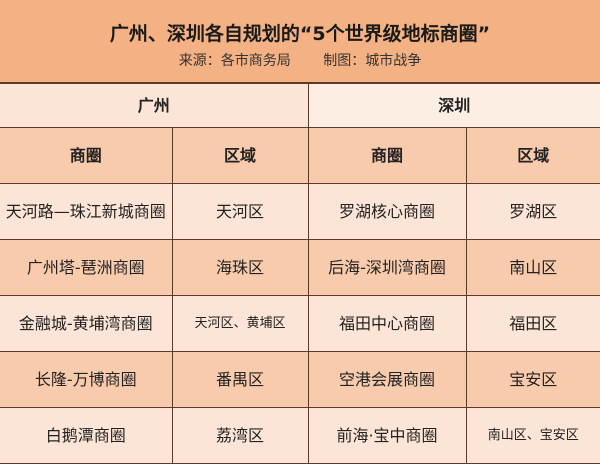  Describe the element at coordinates (532, 379) in the screenshot. I see `district-cell: 宝安区` at that location.